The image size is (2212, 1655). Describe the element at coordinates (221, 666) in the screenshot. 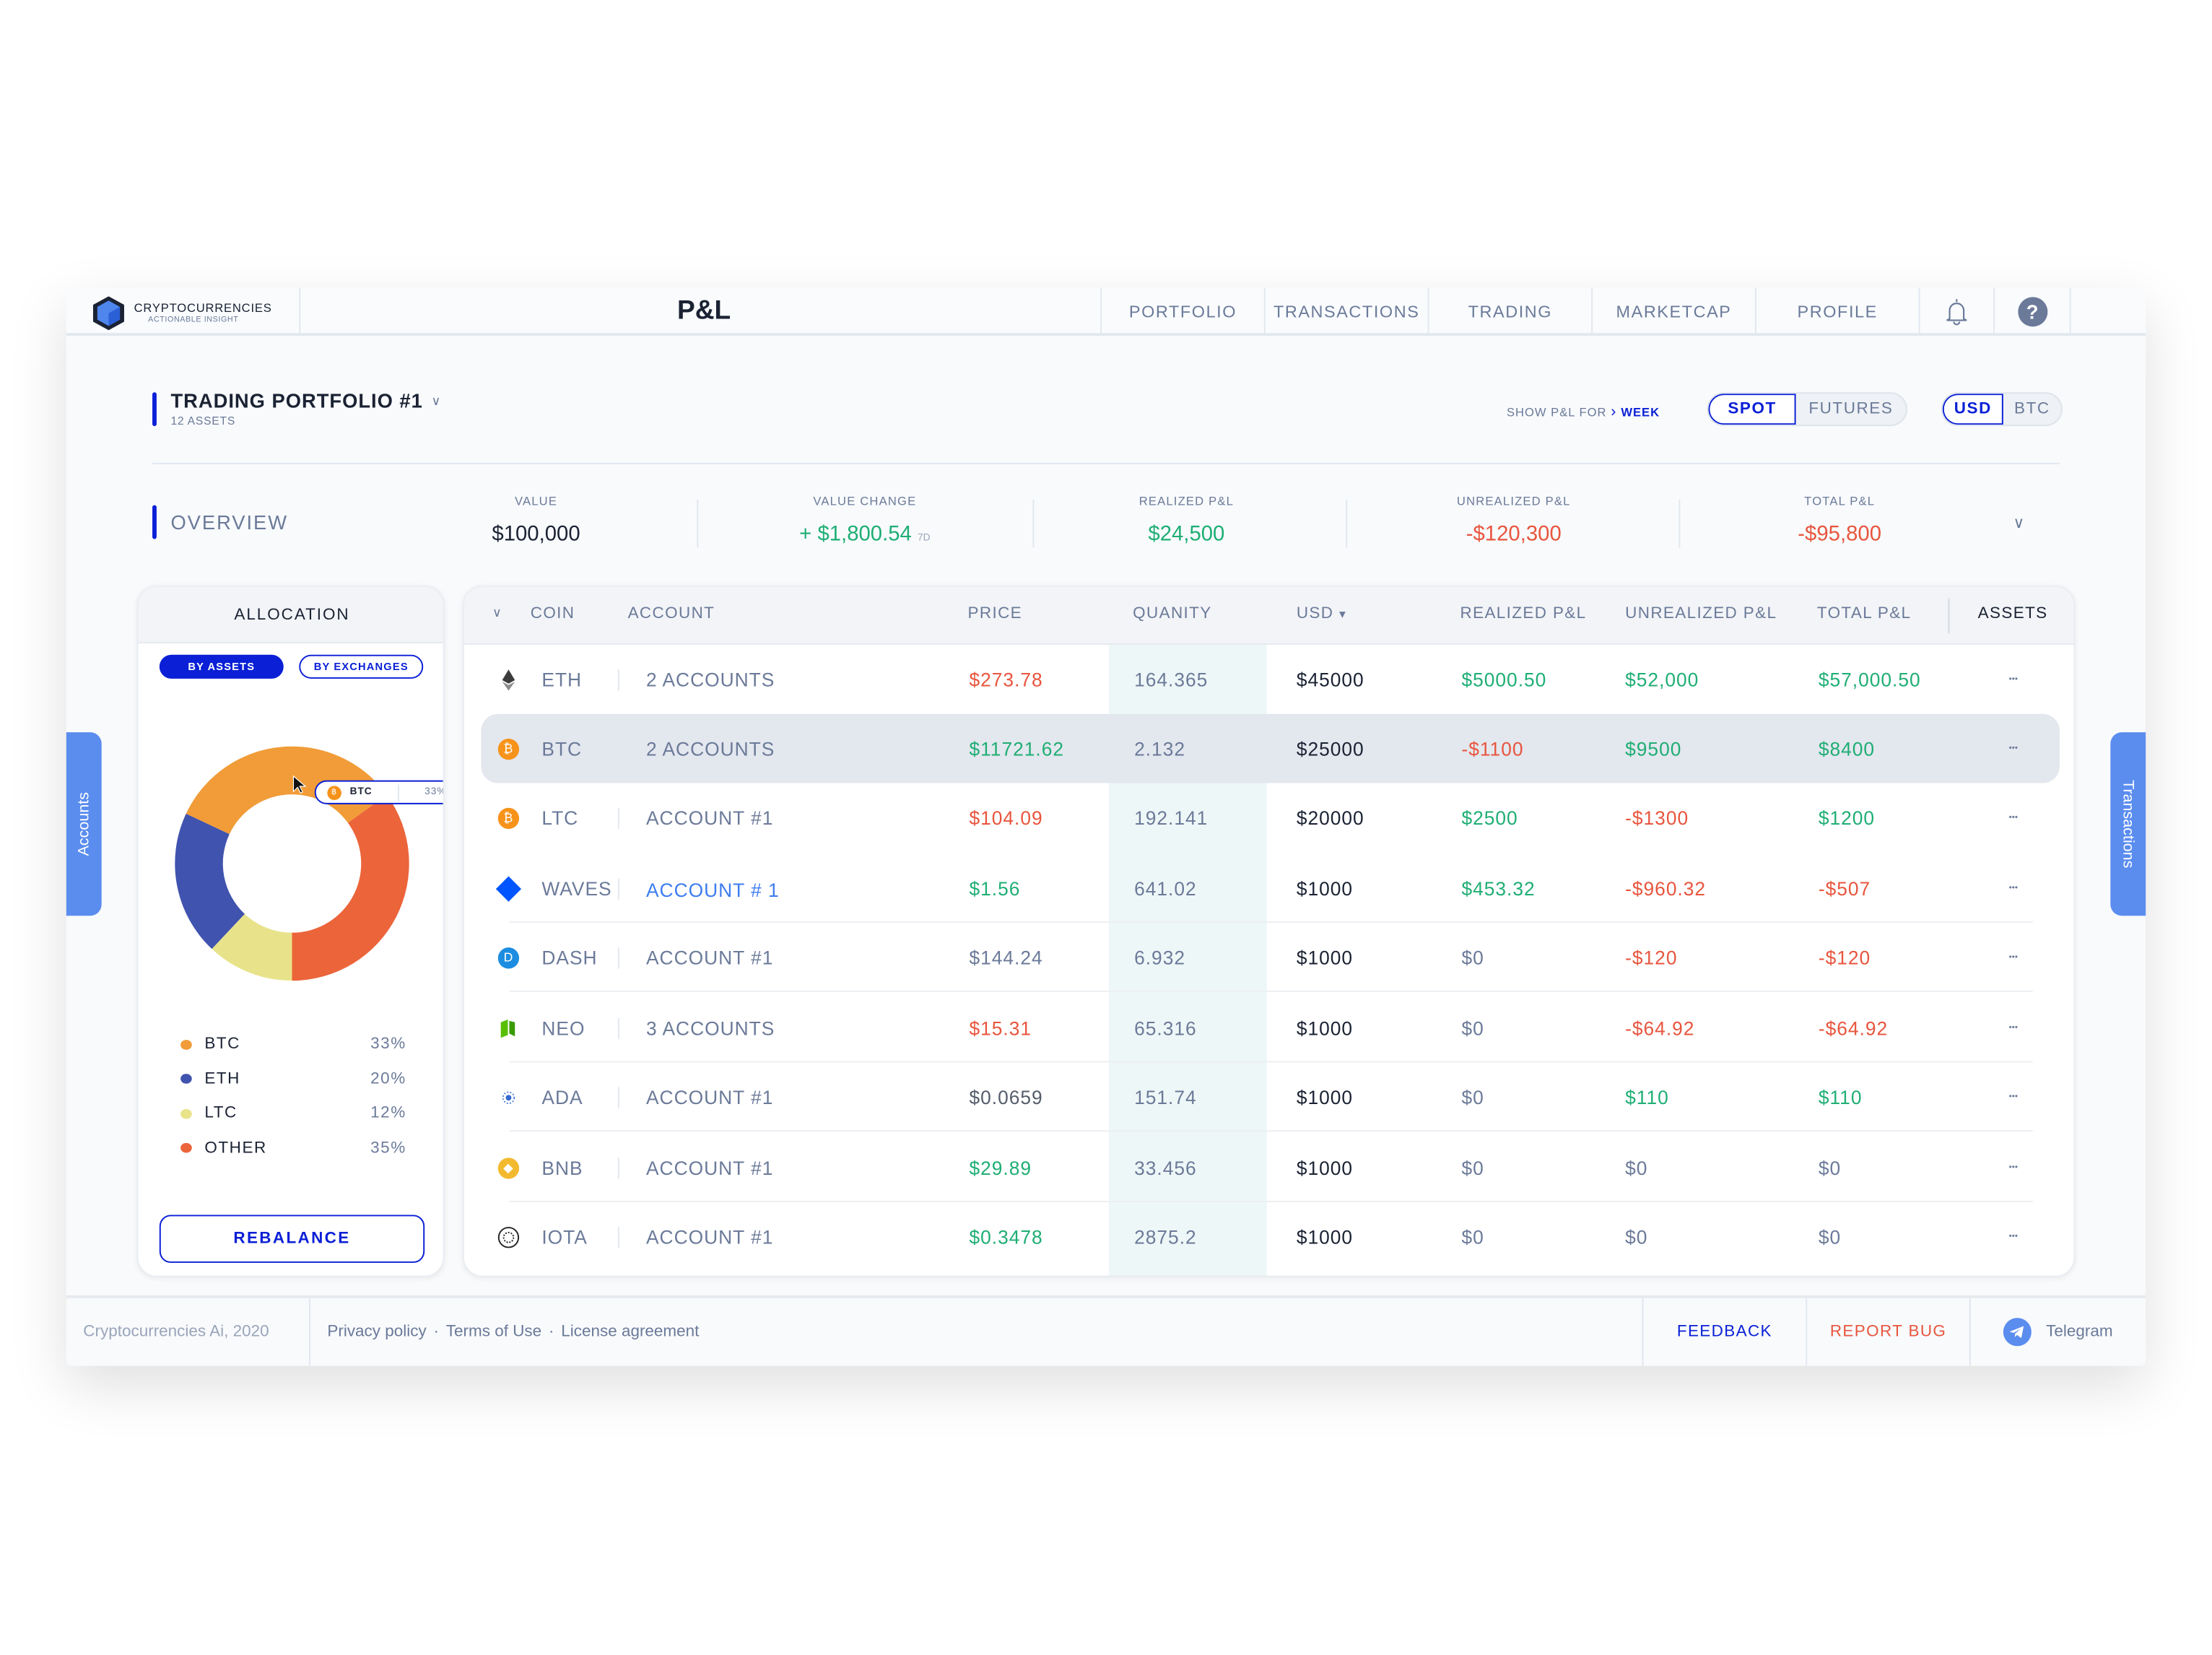

I see `by-assets-tab: BY ASSETS` at that location.